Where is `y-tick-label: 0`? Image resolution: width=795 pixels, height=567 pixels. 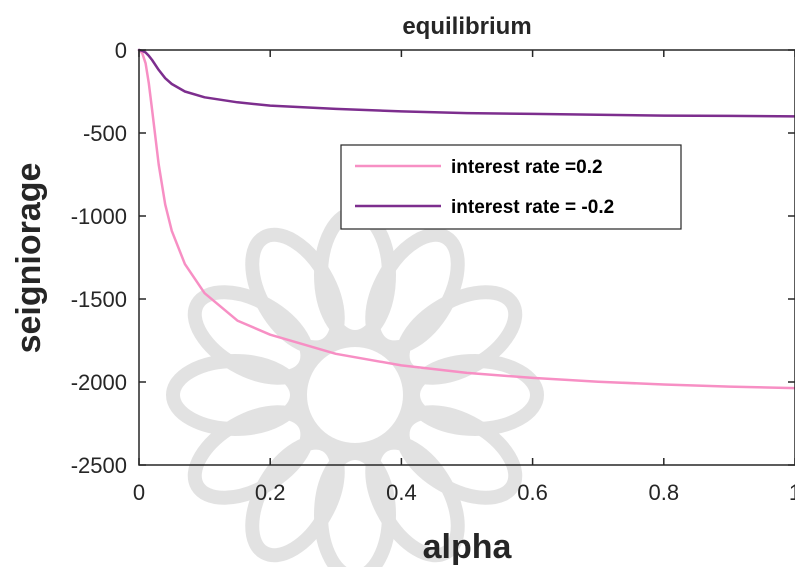 y-tick-label: 0 is located at coordinates (121, 50).